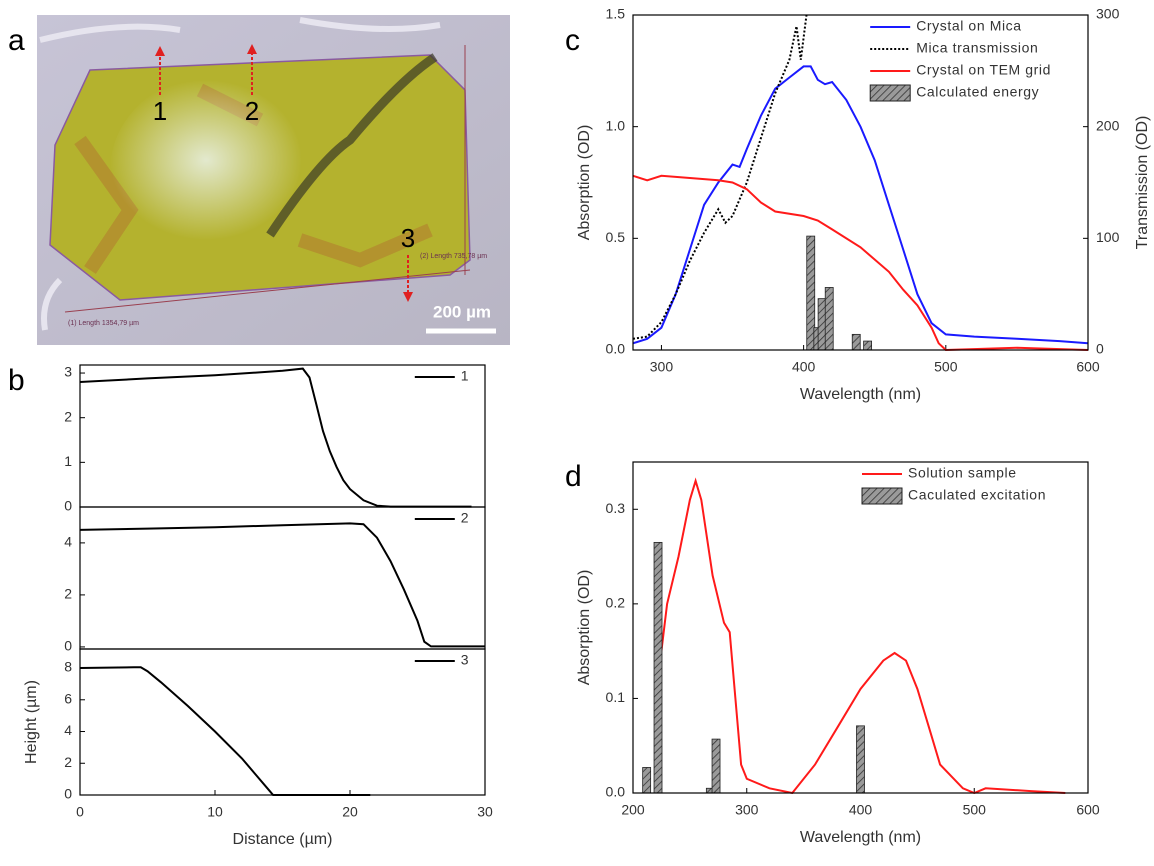  What do you see at coordinates (31, 722) in the screenshot?
I see `y-axis-label: Height (µm)` at bounding box center [31, 722].